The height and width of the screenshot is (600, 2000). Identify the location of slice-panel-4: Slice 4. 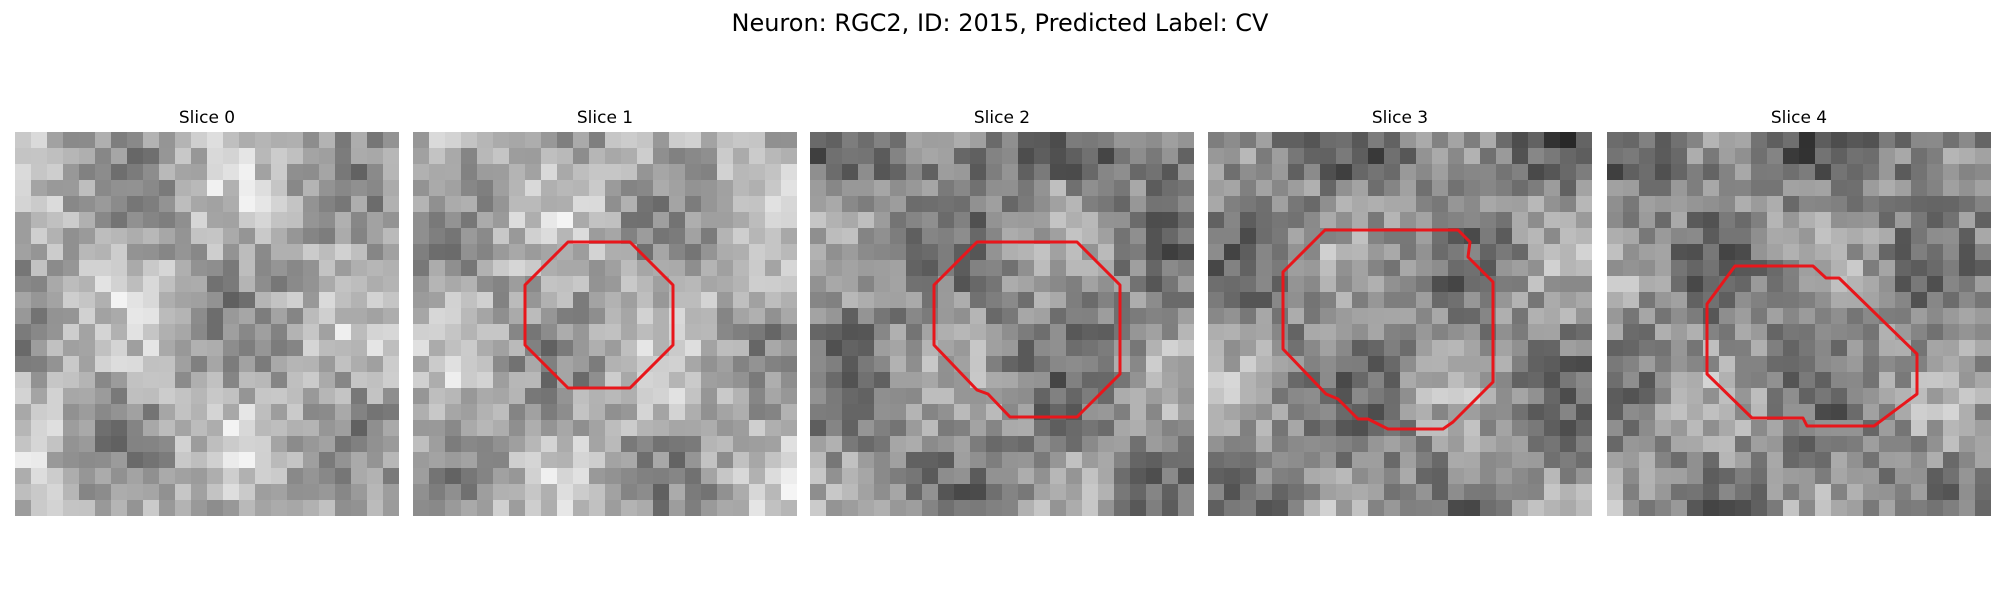
(1799, 312).